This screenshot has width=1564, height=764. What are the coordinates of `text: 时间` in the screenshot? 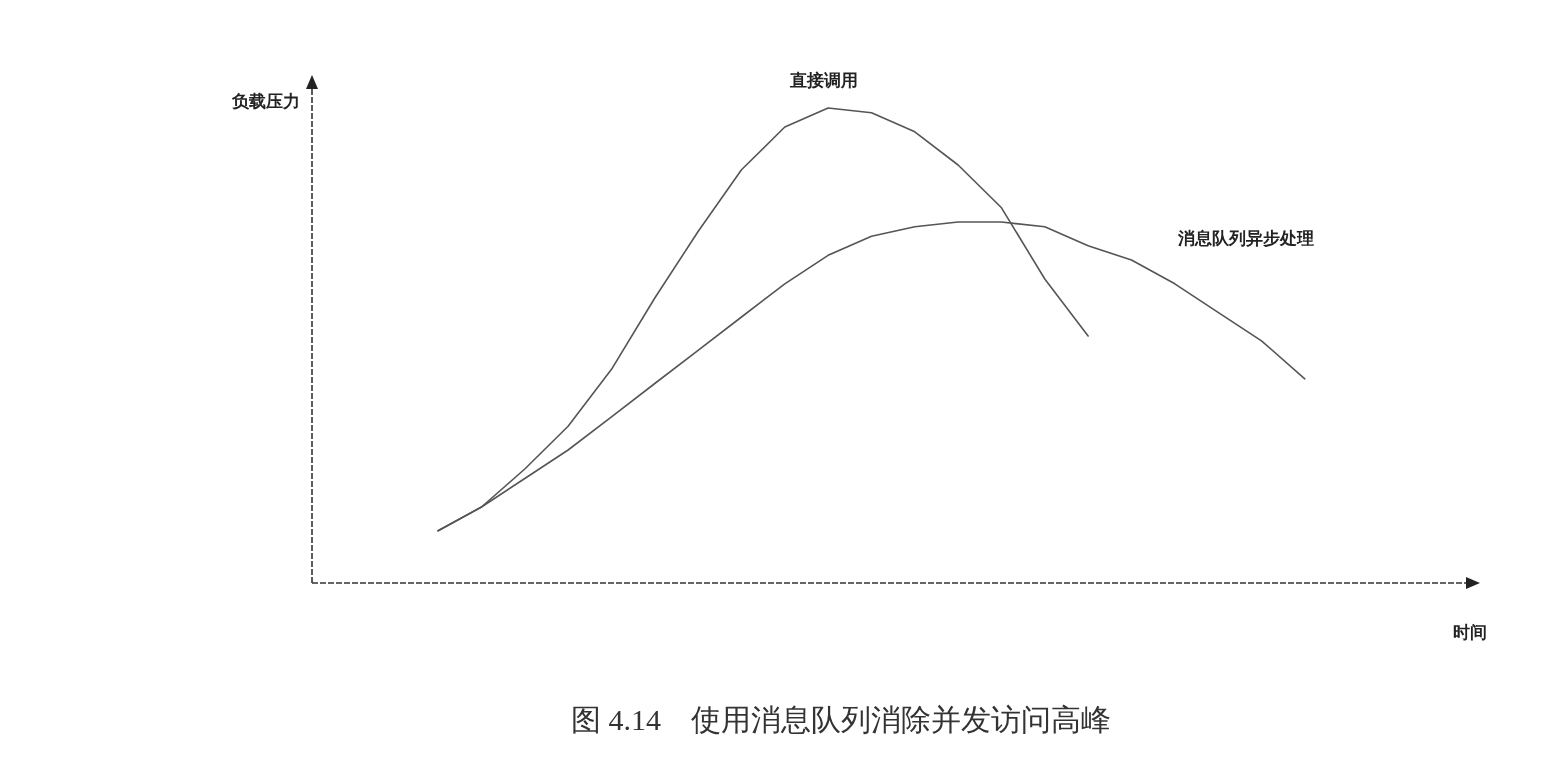 It's located at (1470, 632).